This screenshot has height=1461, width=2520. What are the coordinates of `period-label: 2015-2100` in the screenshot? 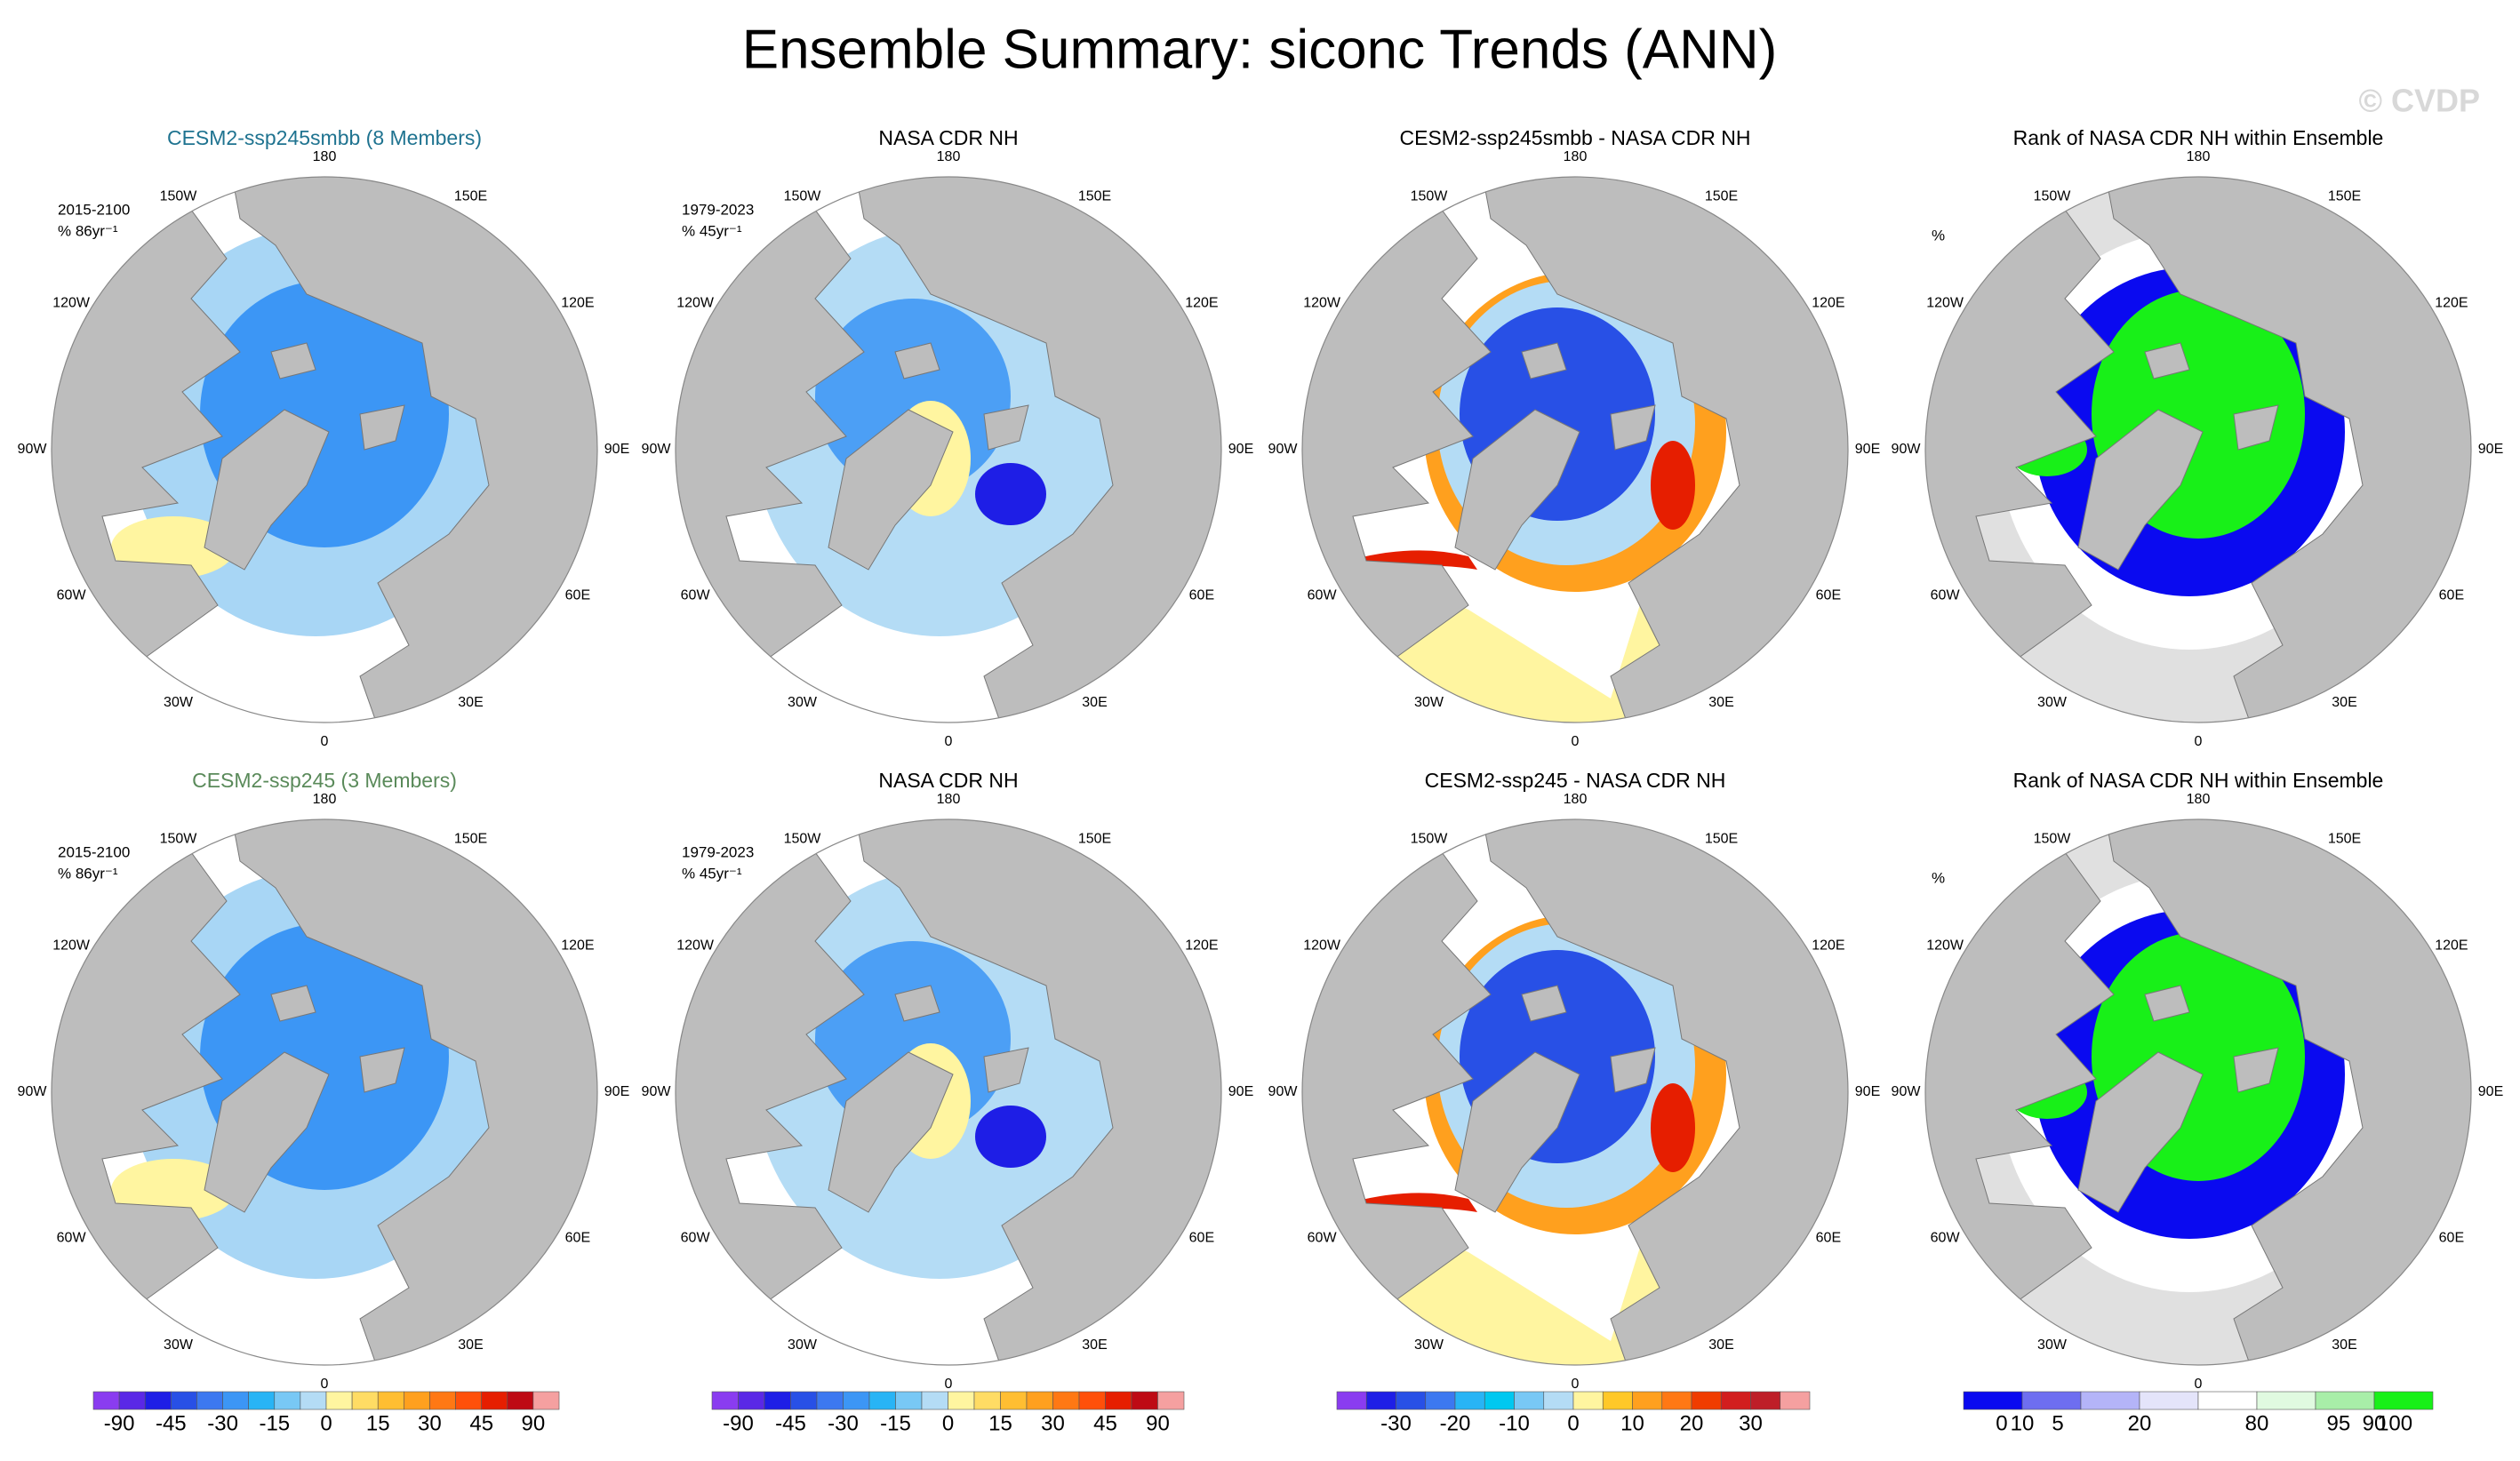 It's located at (94, 209).